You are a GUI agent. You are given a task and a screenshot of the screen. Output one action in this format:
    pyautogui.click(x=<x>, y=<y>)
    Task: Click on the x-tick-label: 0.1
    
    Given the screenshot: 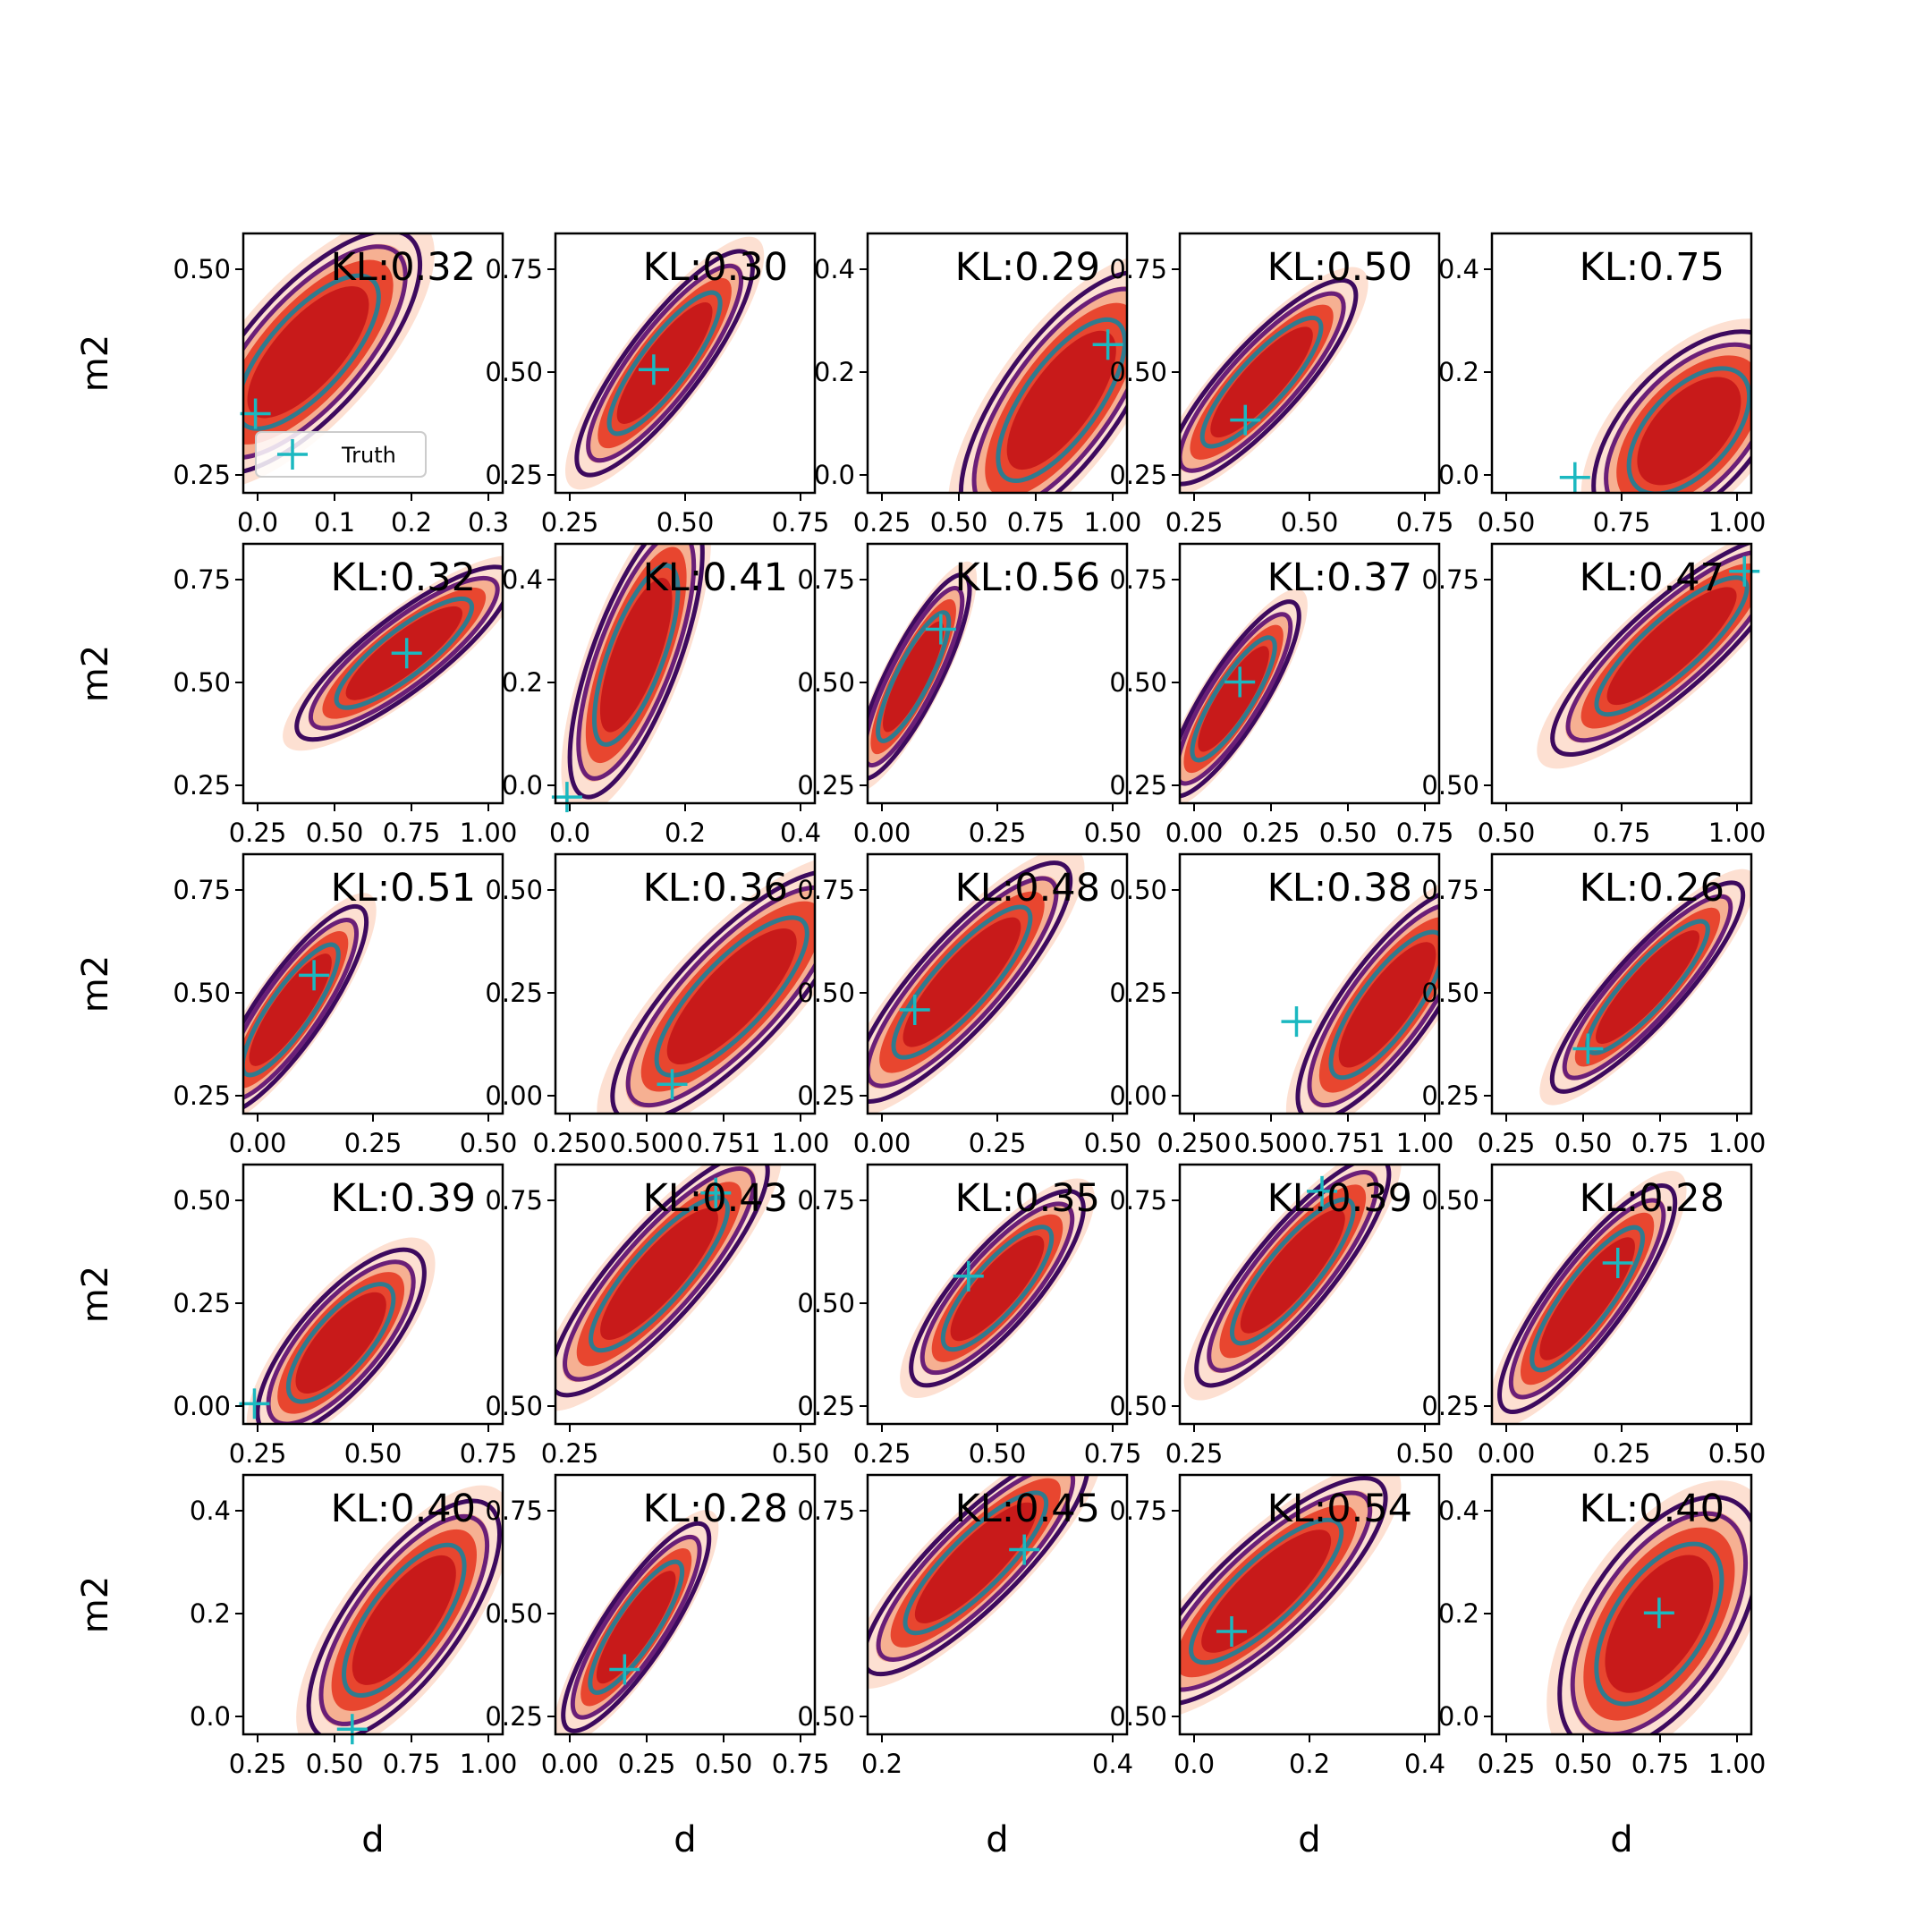 What is the action you would take?
    pyautogui.click(x=334, y=522)
    